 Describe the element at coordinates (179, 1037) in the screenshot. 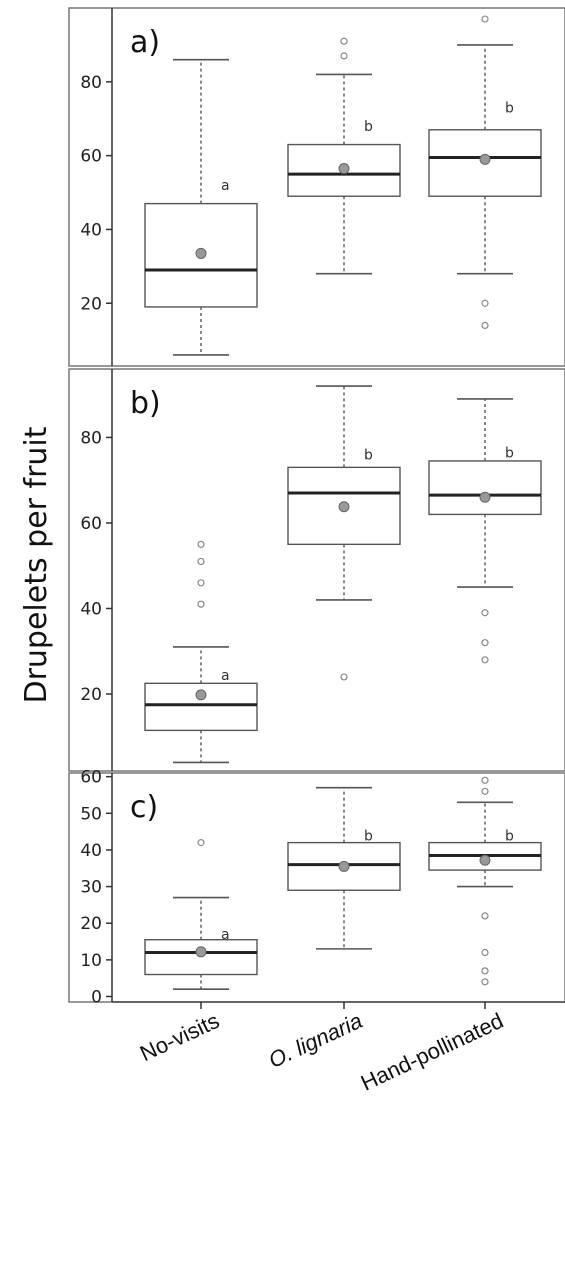

I see `x-category-label: No-visits` at that location.